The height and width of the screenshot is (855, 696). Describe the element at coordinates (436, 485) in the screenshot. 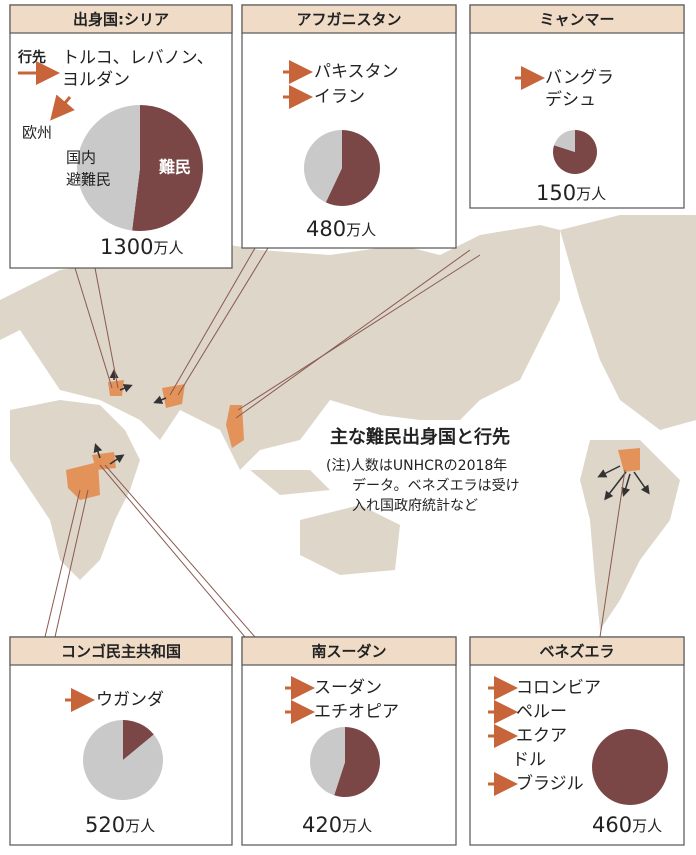

I see `note: データ。ベネズエラは受け` at that location.